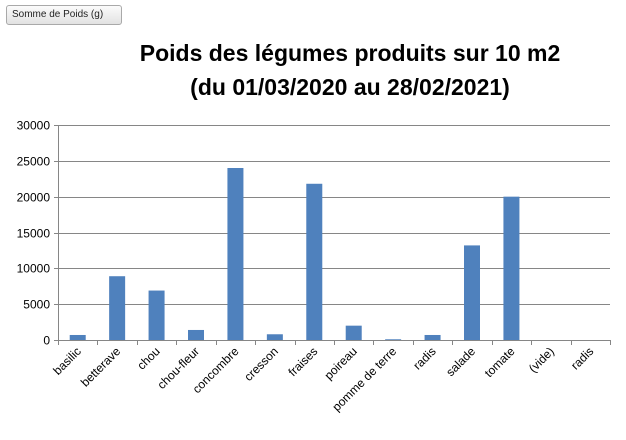 The height and width of the screenshot is (440, 626). What do you see at coordinates (500, 362) in the screenshot?
I see `x-tick-label: tomate` at bounding box center [500, 362].